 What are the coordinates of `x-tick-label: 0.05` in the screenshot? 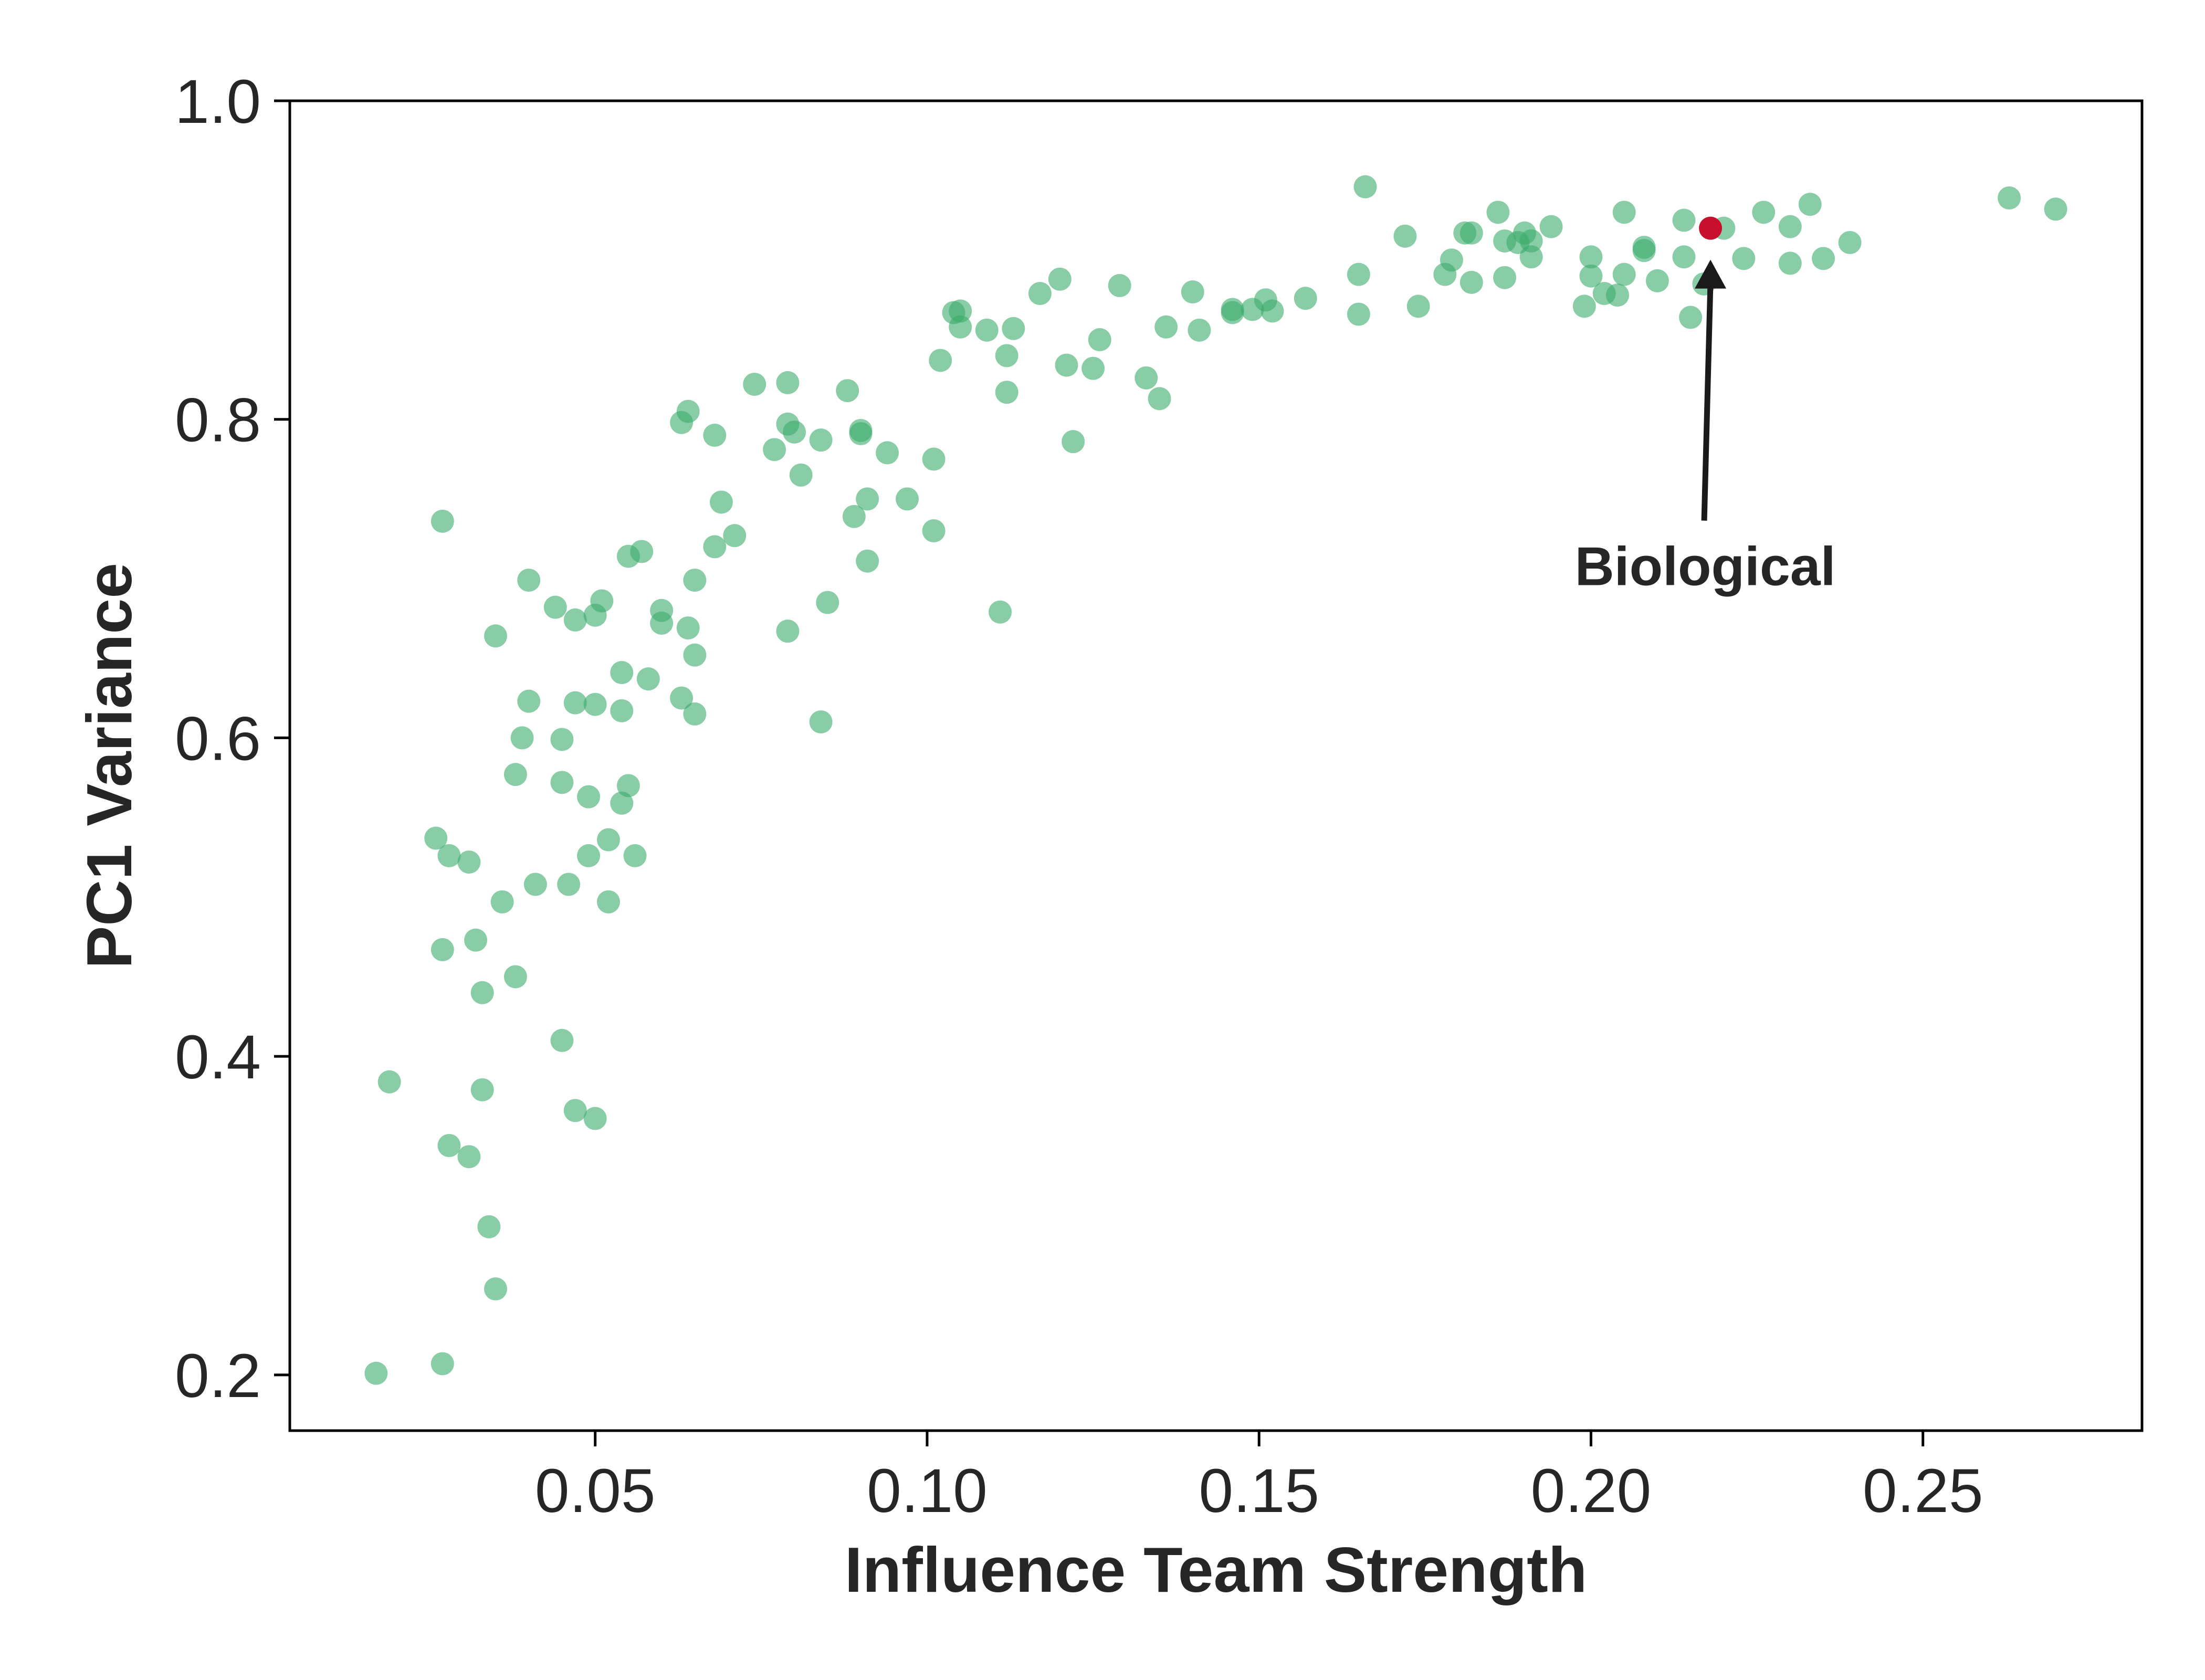 It's located at (595, 1491).